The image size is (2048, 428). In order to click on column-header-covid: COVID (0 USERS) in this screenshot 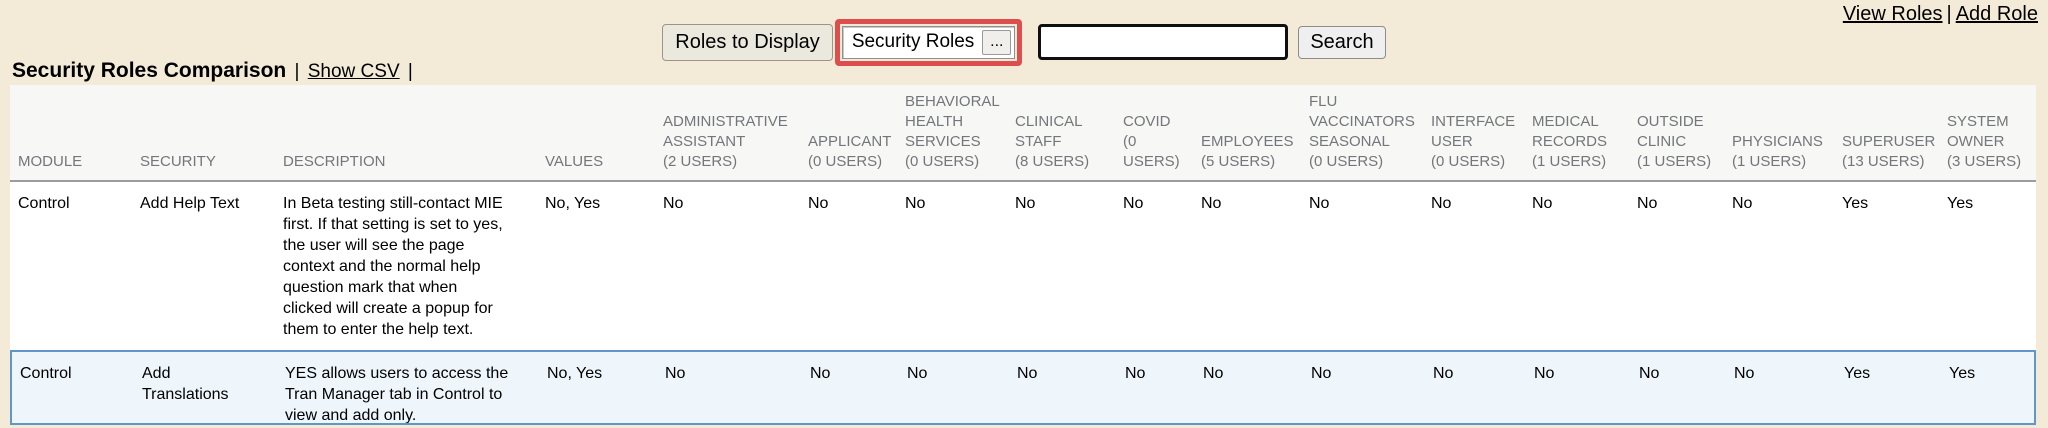, I will do `click(1151, 141)`.